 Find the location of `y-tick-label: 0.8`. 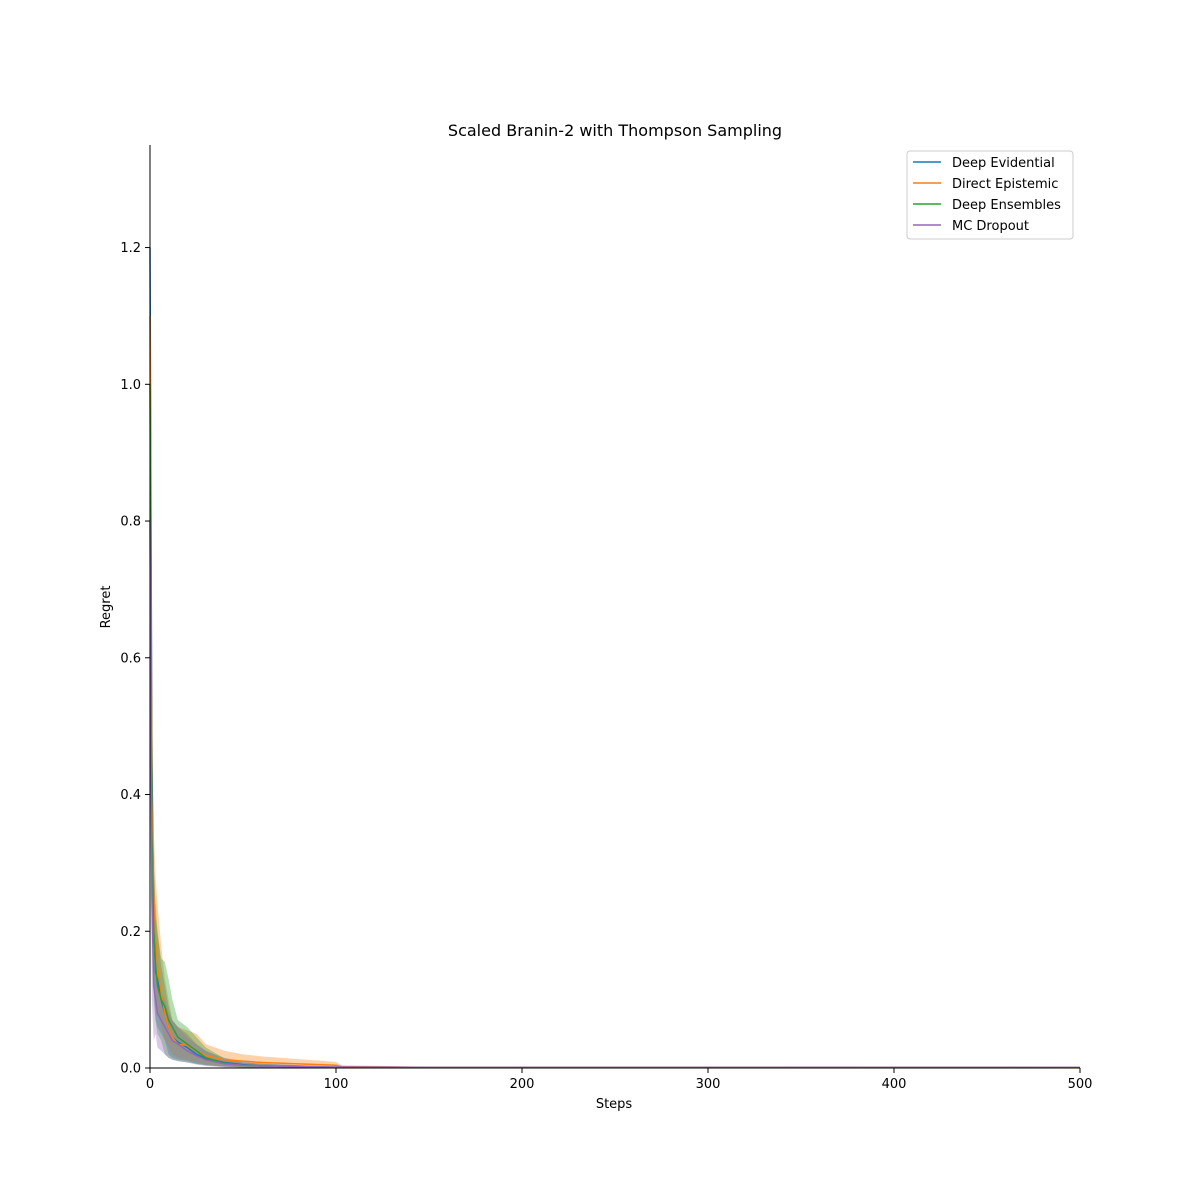

y-tick-label: 0.8 is located at coordinates (130, 522).